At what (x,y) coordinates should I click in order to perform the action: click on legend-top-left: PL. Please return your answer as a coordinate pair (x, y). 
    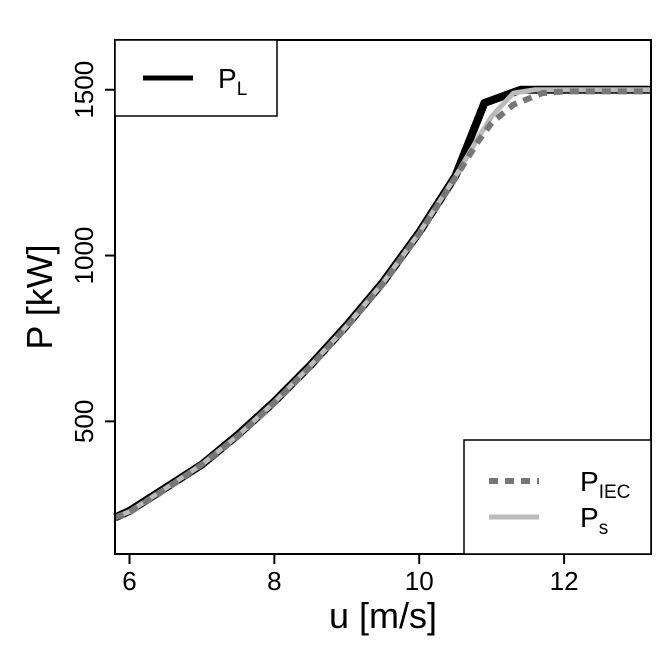
    Looking at the image, I should click on (196, 78).